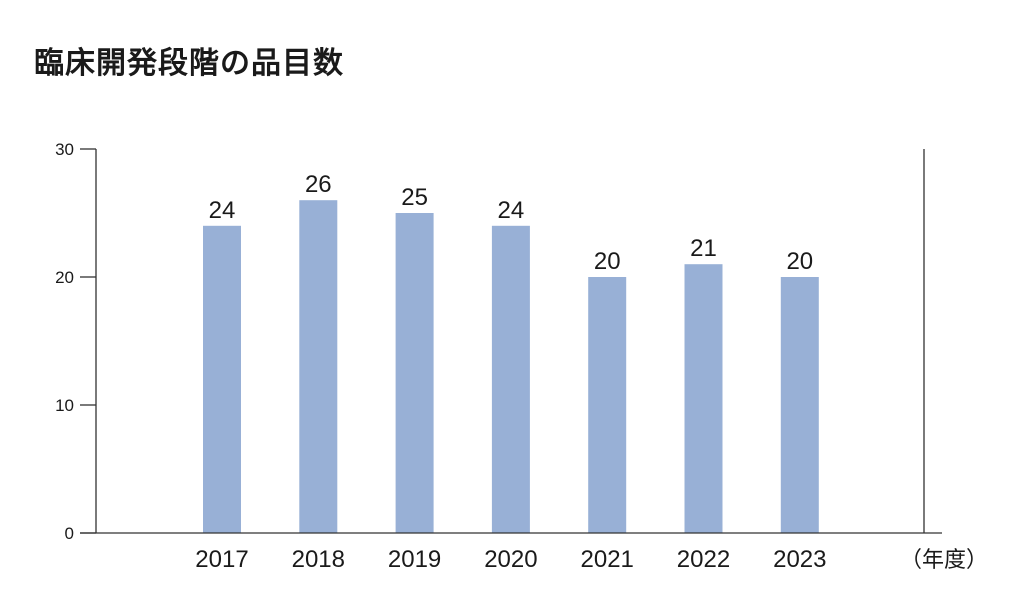 The height and width of the screenshot is (608, 1022). Describe the element at coordinates (318, 184) in the screenshot. I see `data-label: 26` at that location.